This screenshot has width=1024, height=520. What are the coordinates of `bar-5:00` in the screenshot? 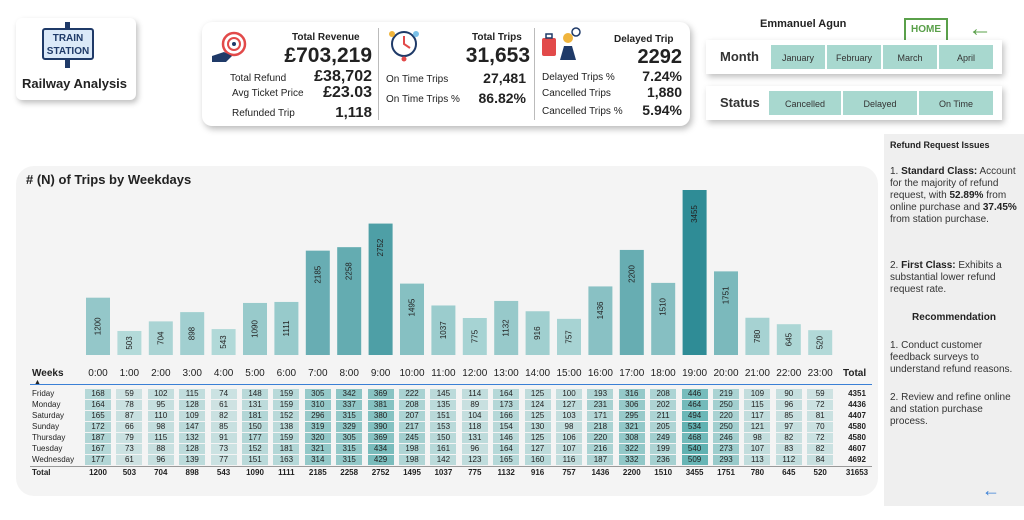 It's located at (255, 328).